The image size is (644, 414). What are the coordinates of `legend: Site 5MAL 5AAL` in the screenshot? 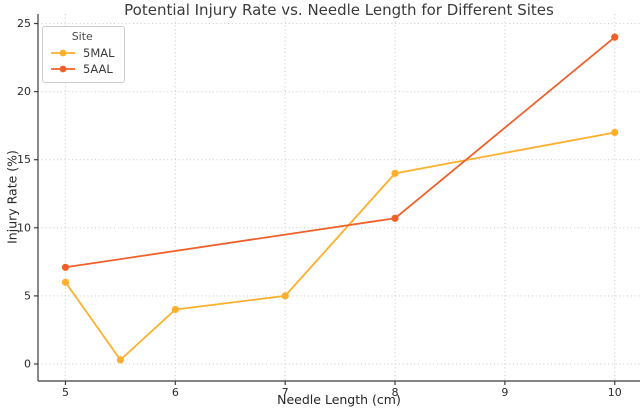 It's located at (83, 54).